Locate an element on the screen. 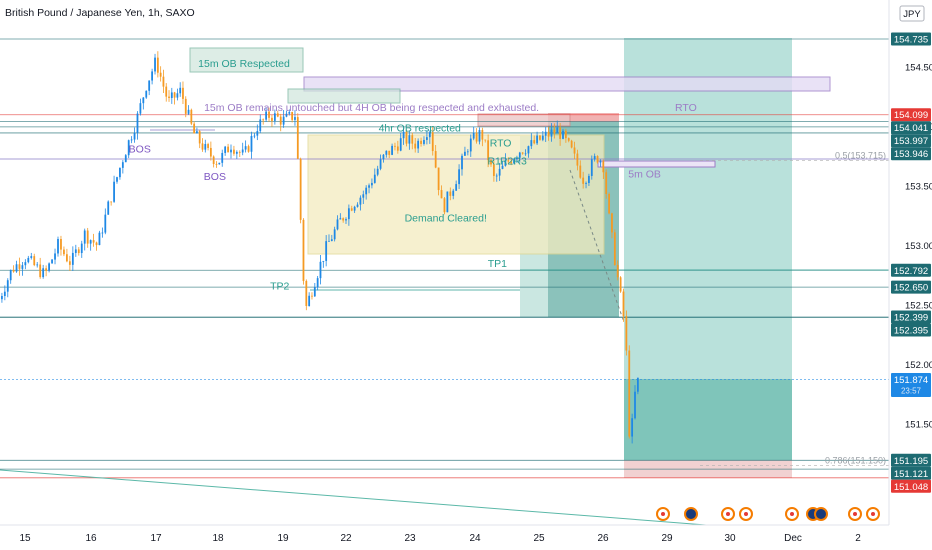 The image size is (932, 550). time-tick-label: 18 is located at coordinates (218, 538).